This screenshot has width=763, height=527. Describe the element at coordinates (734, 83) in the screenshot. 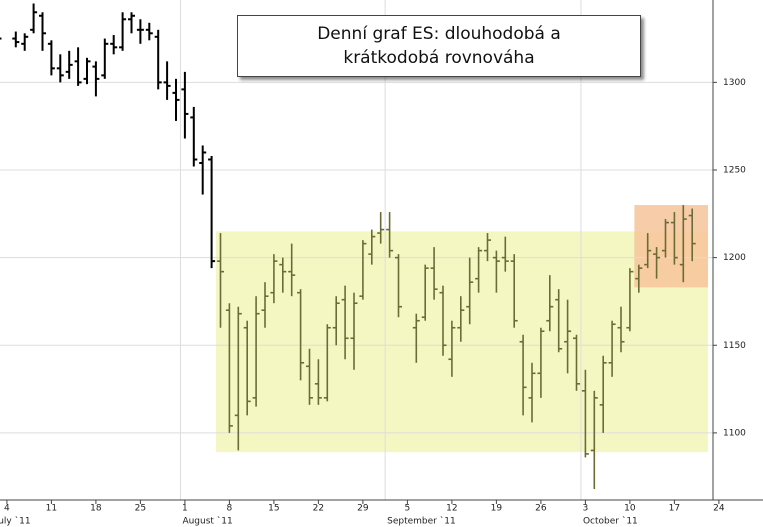

I see `y-tick-label: 1300` at that location.